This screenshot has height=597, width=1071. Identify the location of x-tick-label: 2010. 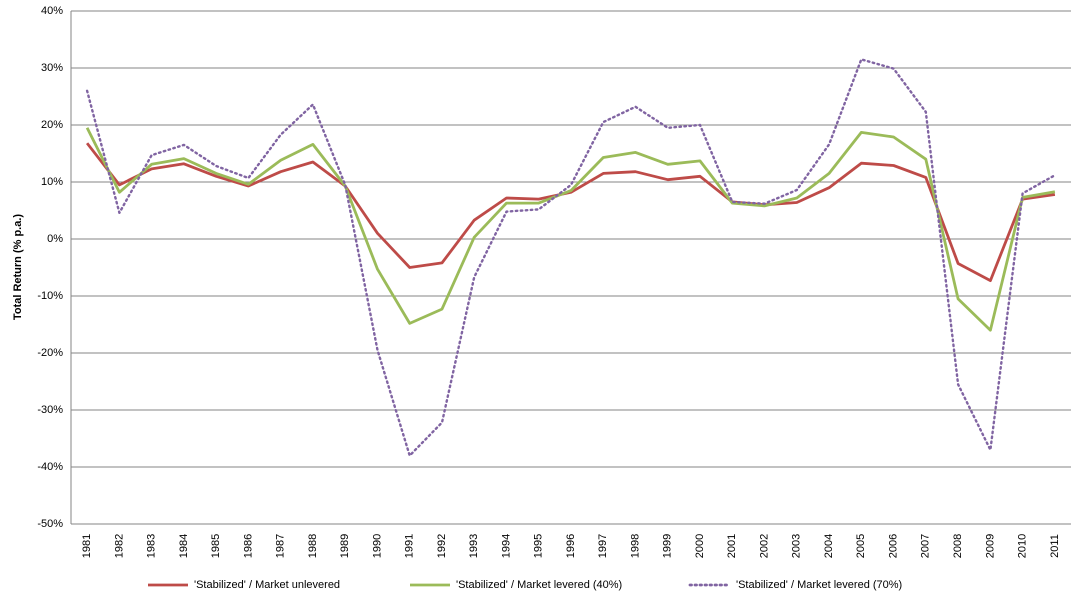
(1023, 546).